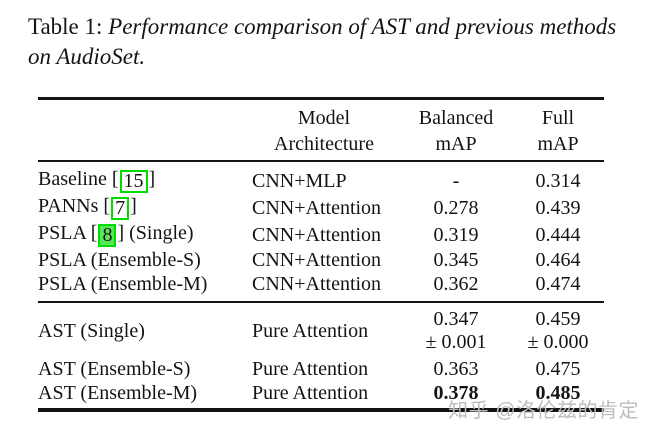 The height and width of the screenshot is (429, 645). I want to click on balanced-map-cell: 0.347 ± 0.001, so click(456, 329).